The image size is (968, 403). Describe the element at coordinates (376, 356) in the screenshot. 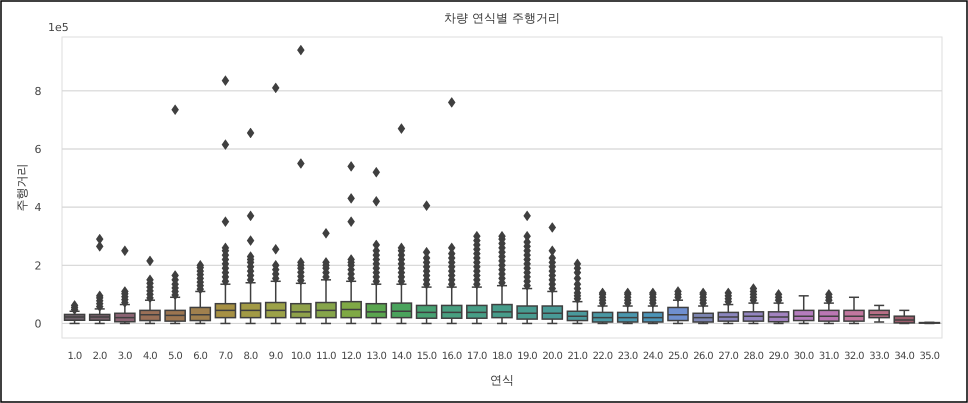

I see `x-tick-label: 13.0` at that location.